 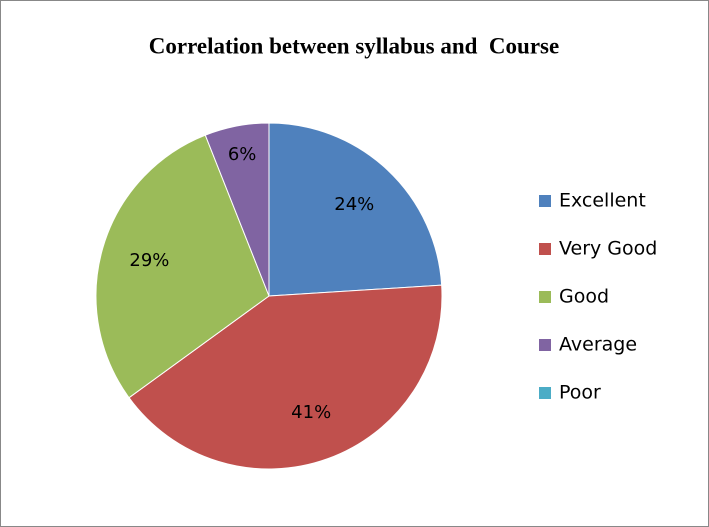 What do you see at coordinates (242, 154) in the screenshot?
I see `data-label: 6%` at bounding box center [242, 154].